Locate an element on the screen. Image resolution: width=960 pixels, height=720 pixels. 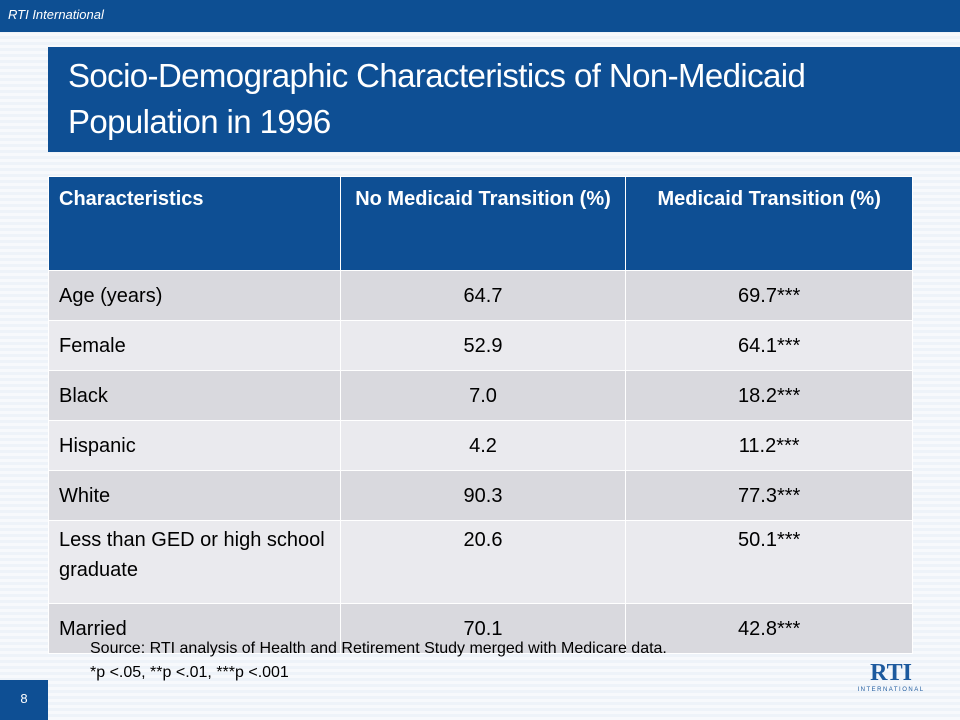
table-row: White 90.3 77.3*** is located at coordinates (480, 495).